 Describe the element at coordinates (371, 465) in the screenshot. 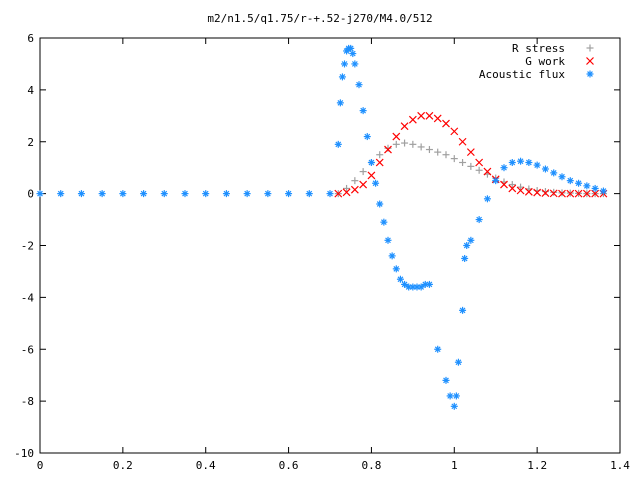

I see `x-tick-label: 0.8` at that location.